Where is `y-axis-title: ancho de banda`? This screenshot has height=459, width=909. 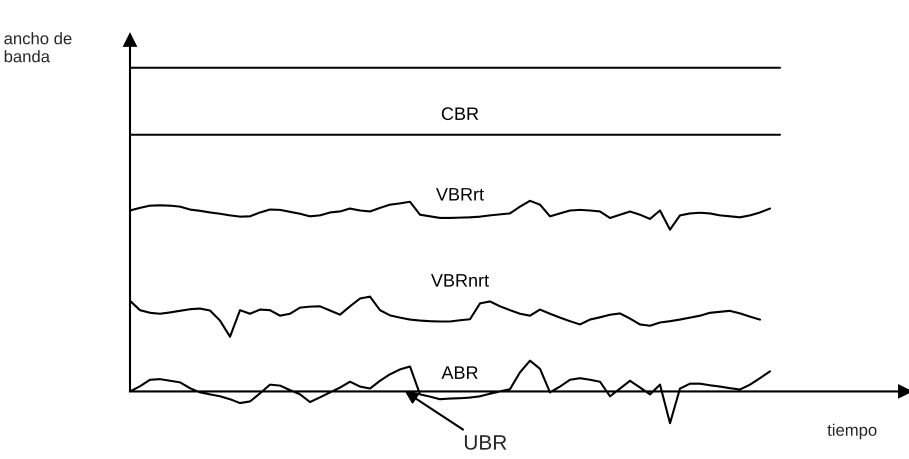 y-axis-title: ancho de banda is located at coordinates (38, 47).